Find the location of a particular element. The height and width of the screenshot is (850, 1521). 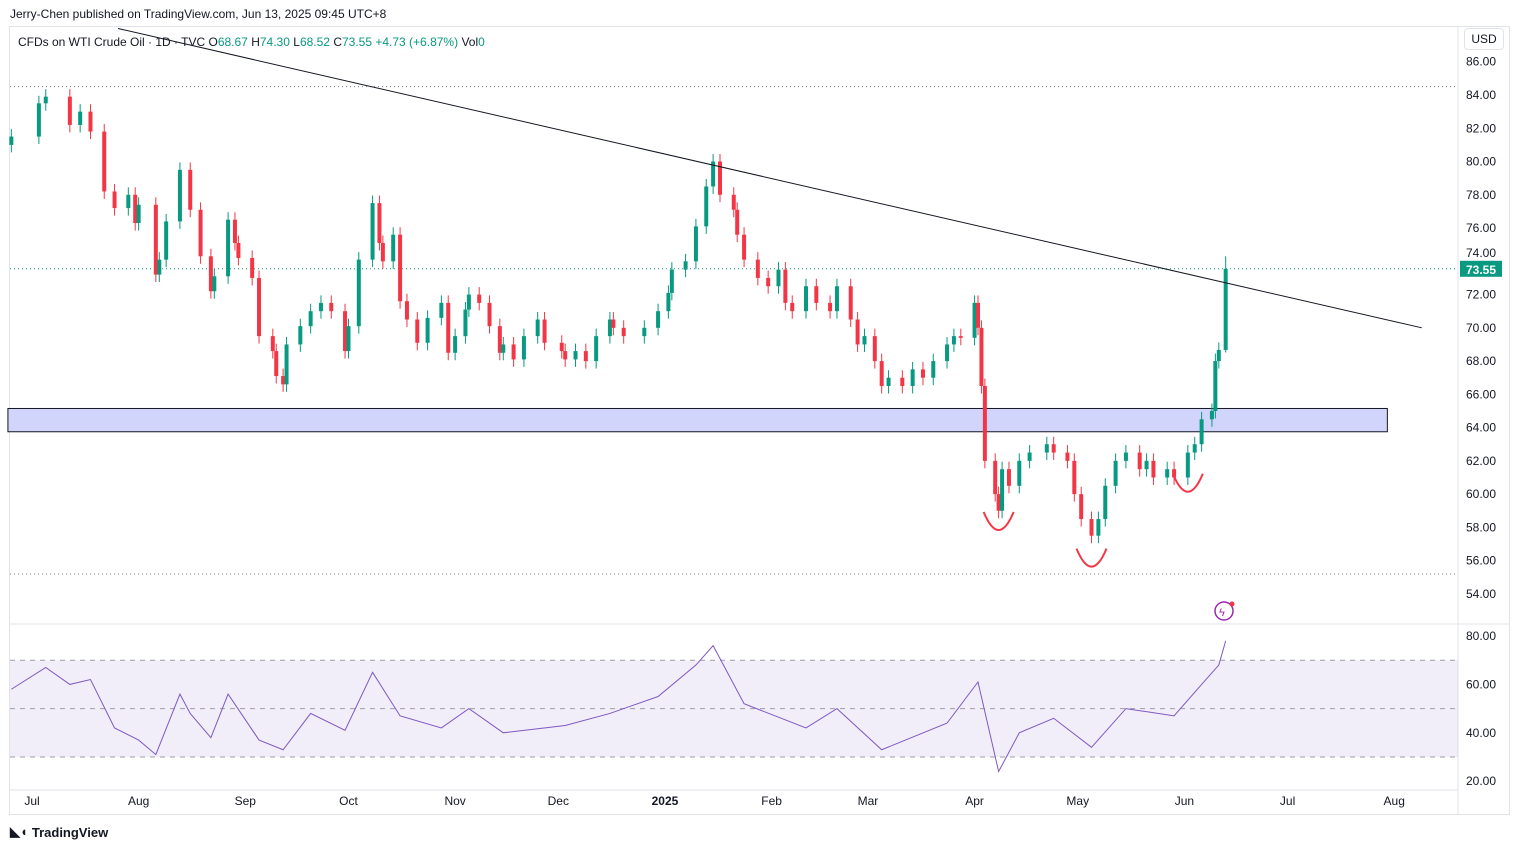

time-tick: Sep is located at coordinates (246, 801).